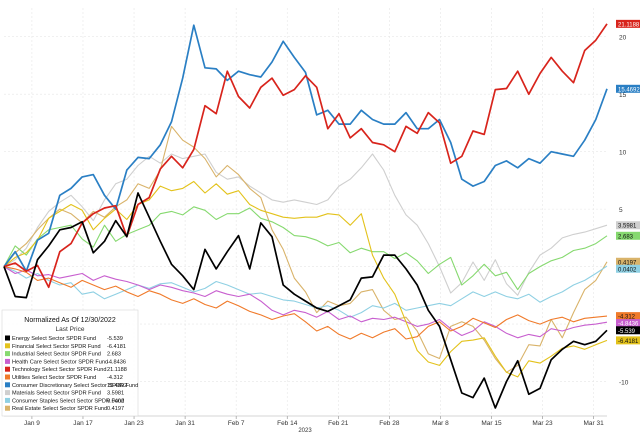 The image size is (640, 433). What do you see at coordinates (59, 370) in the screenshot?
I see `legend-name-4: Technology Select Sector SPDR Fund` at bounding box center [59, 370].